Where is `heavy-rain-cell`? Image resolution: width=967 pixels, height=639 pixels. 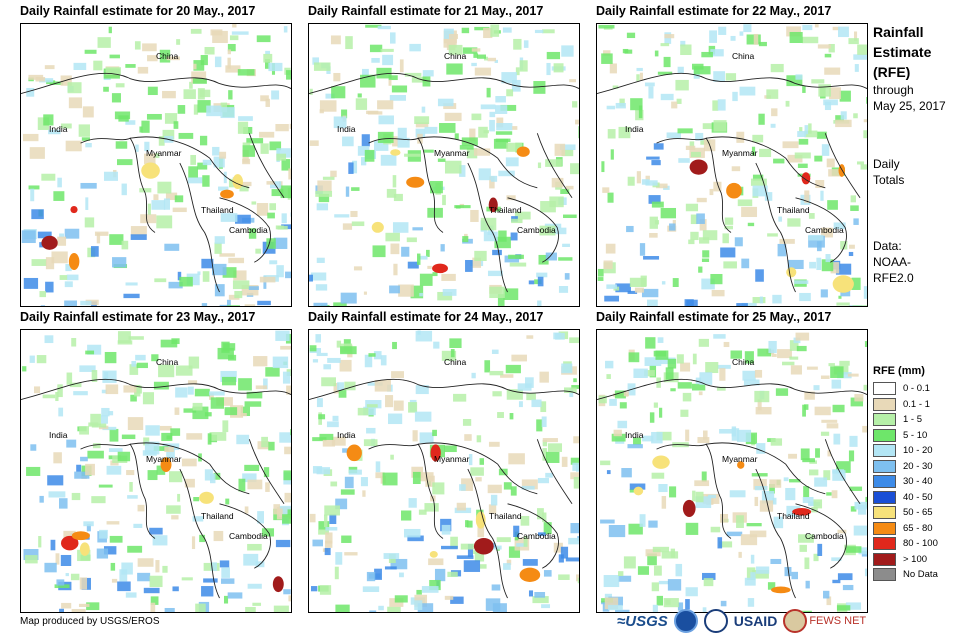
heavy-rain-cell is located at coordinates (206, 497).